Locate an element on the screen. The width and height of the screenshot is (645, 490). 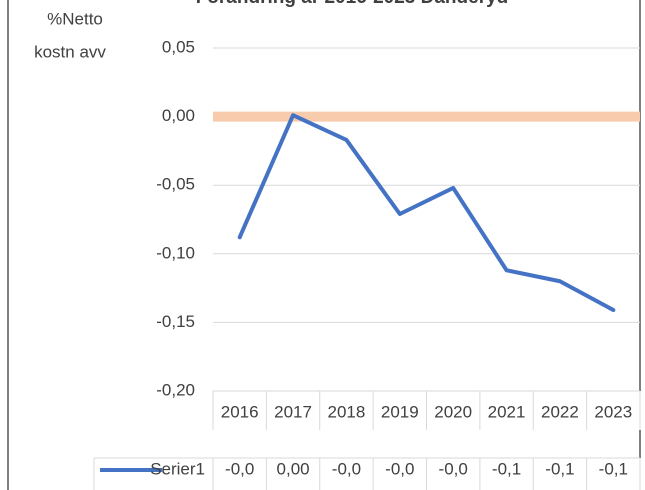
x-tick-label: 2016 is located at coordinates (240, 411).